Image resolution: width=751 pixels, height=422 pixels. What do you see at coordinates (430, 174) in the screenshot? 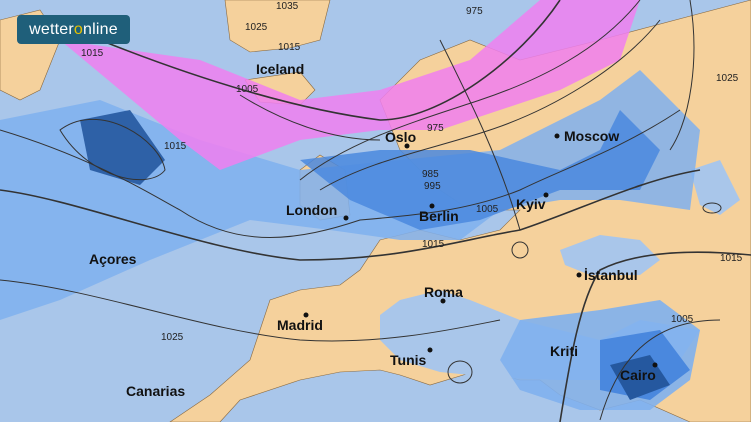
I see `isobar-label: 985` at bounding box center [430, 174].